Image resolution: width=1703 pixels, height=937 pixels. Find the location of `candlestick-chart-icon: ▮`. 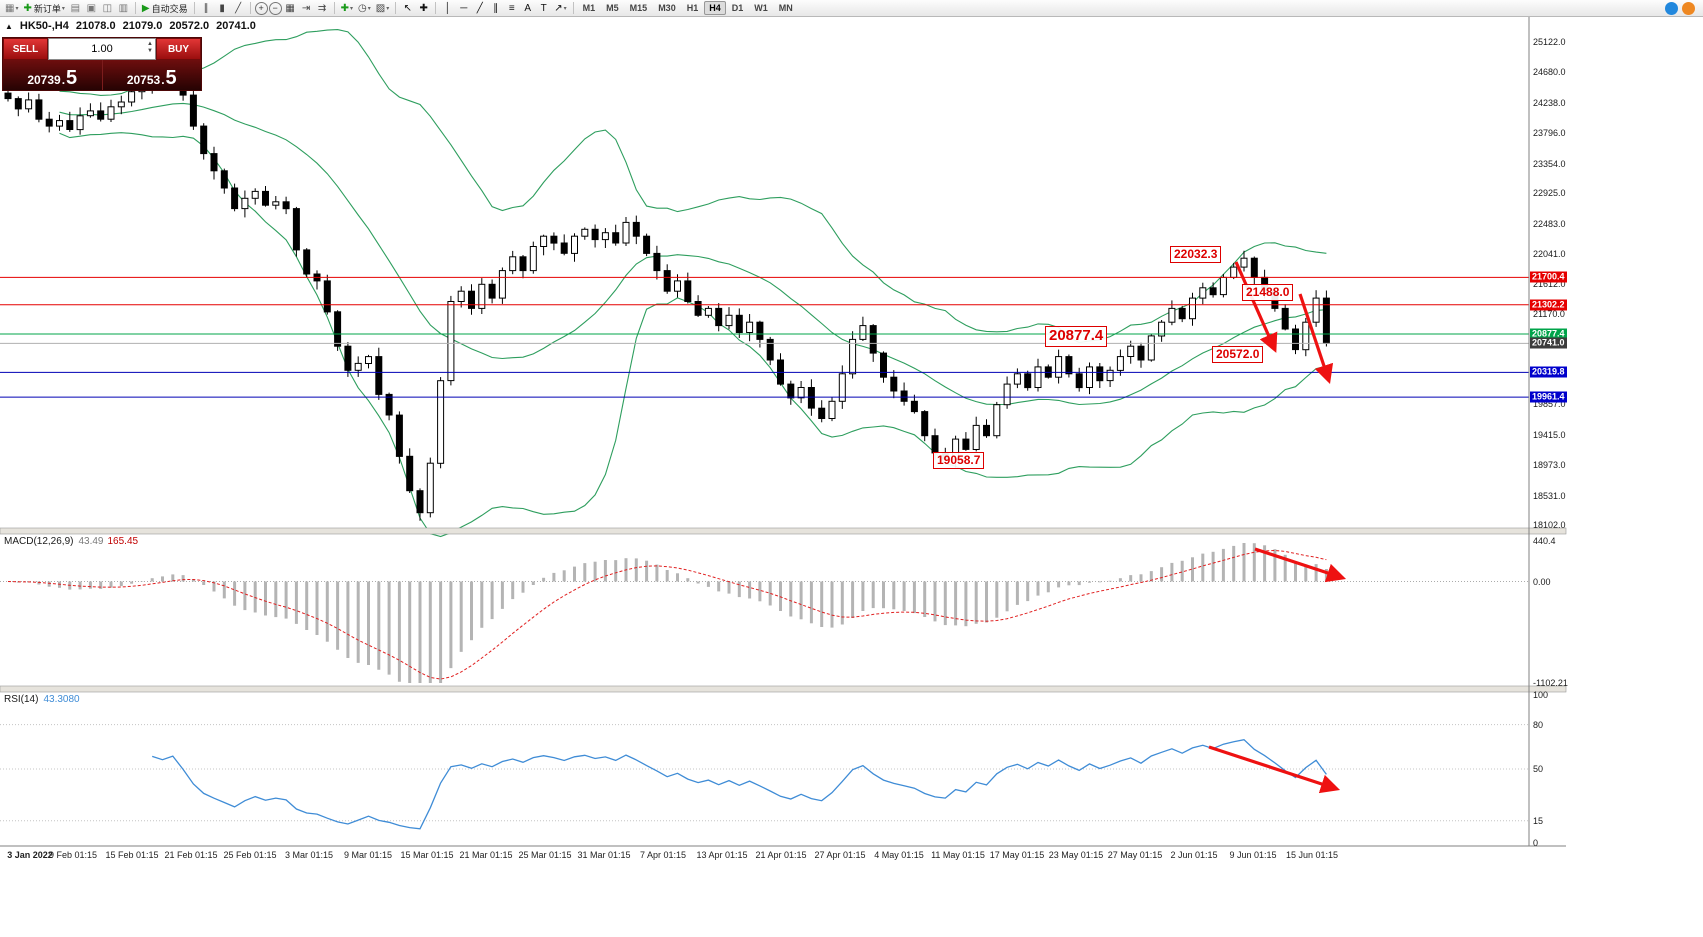

candlestick-chart-icon: ▮ is located at coordinates (222, 8).